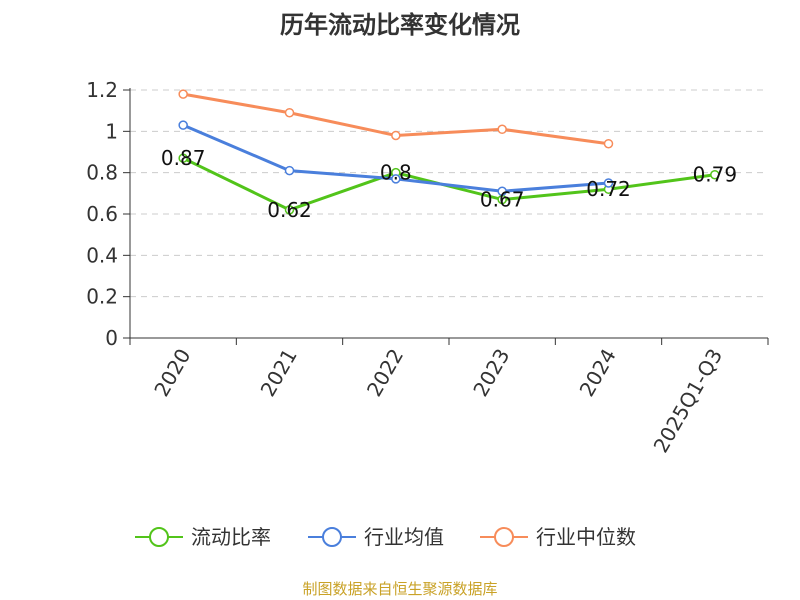  I want to click on y-tick-label: 0, so click(111, 338).